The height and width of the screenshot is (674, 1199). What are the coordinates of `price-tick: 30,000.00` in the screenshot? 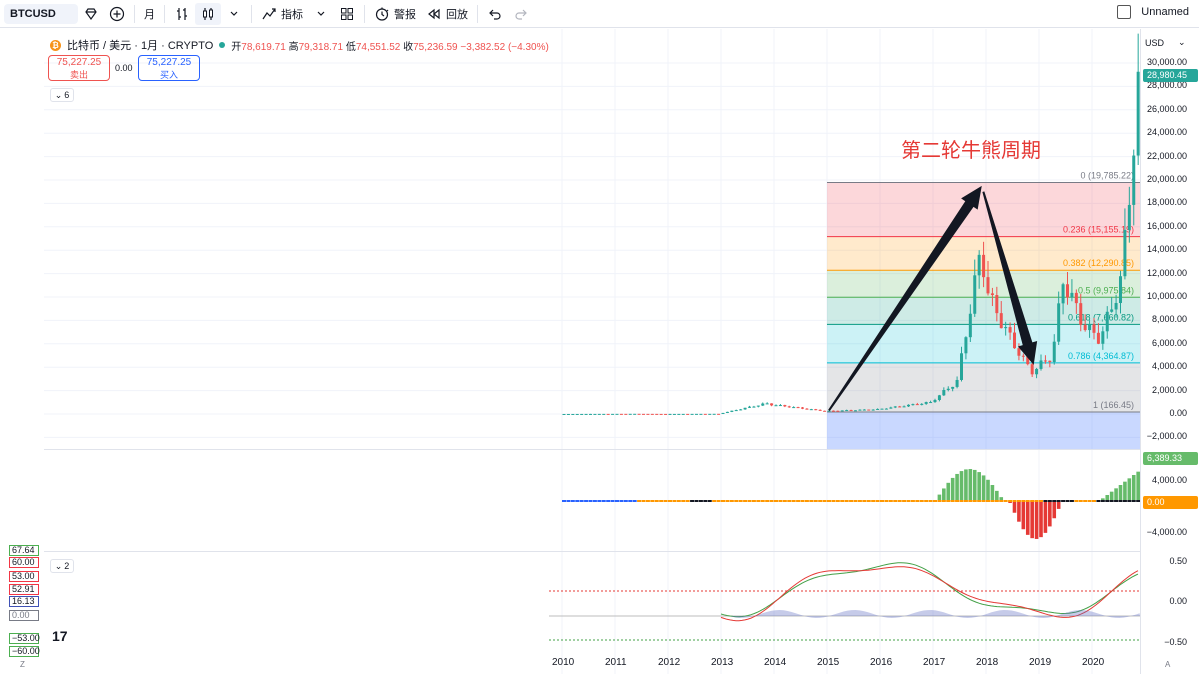 It's located at (1166, 62).